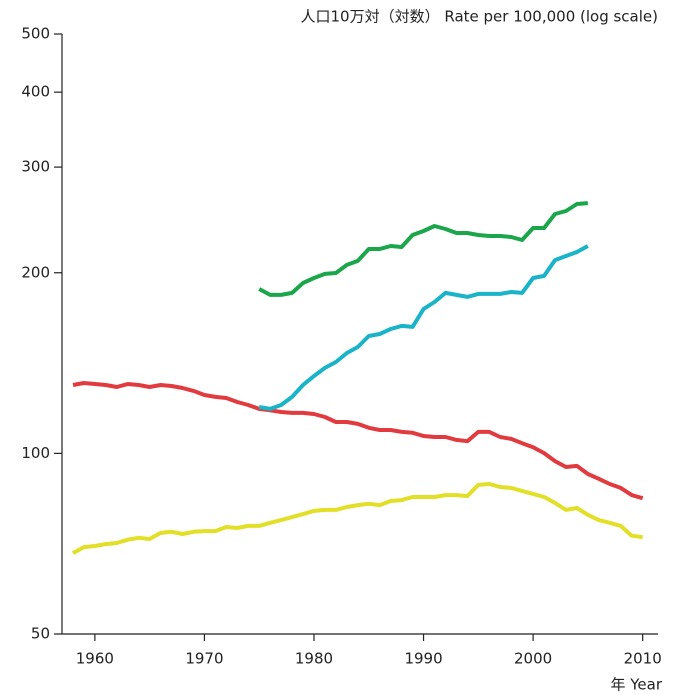  Describe the element at coordinates (35, 272) in the screenshot. I see `y-tick-label: 200` at that location.